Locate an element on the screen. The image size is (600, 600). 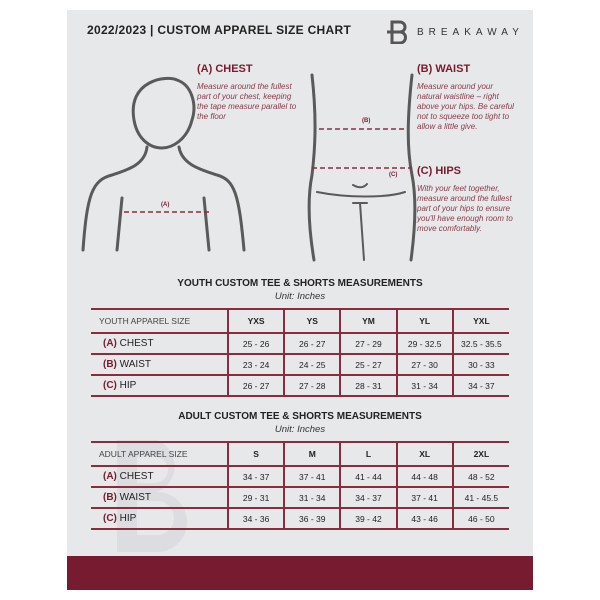
logo-b-icon is located at coordinates (397, 32).